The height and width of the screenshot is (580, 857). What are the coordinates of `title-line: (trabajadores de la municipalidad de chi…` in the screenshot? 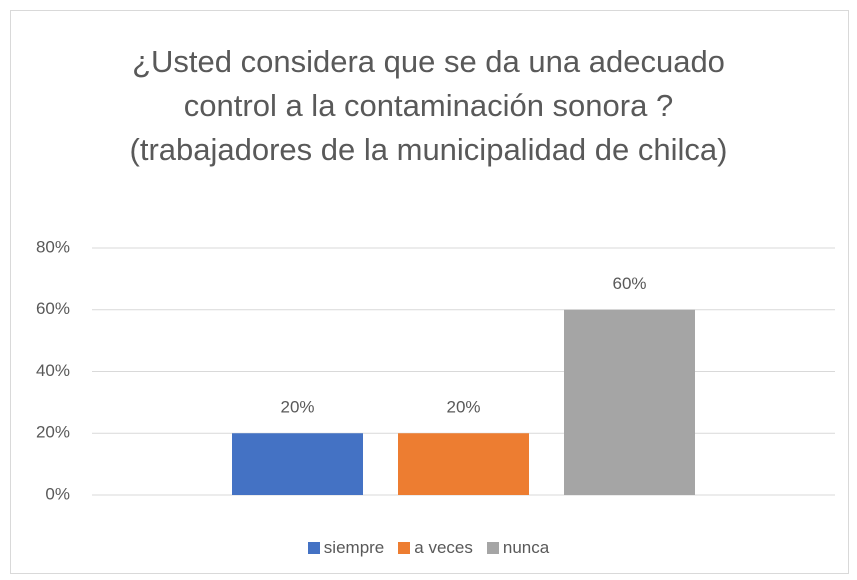 It's located at (428, 149).